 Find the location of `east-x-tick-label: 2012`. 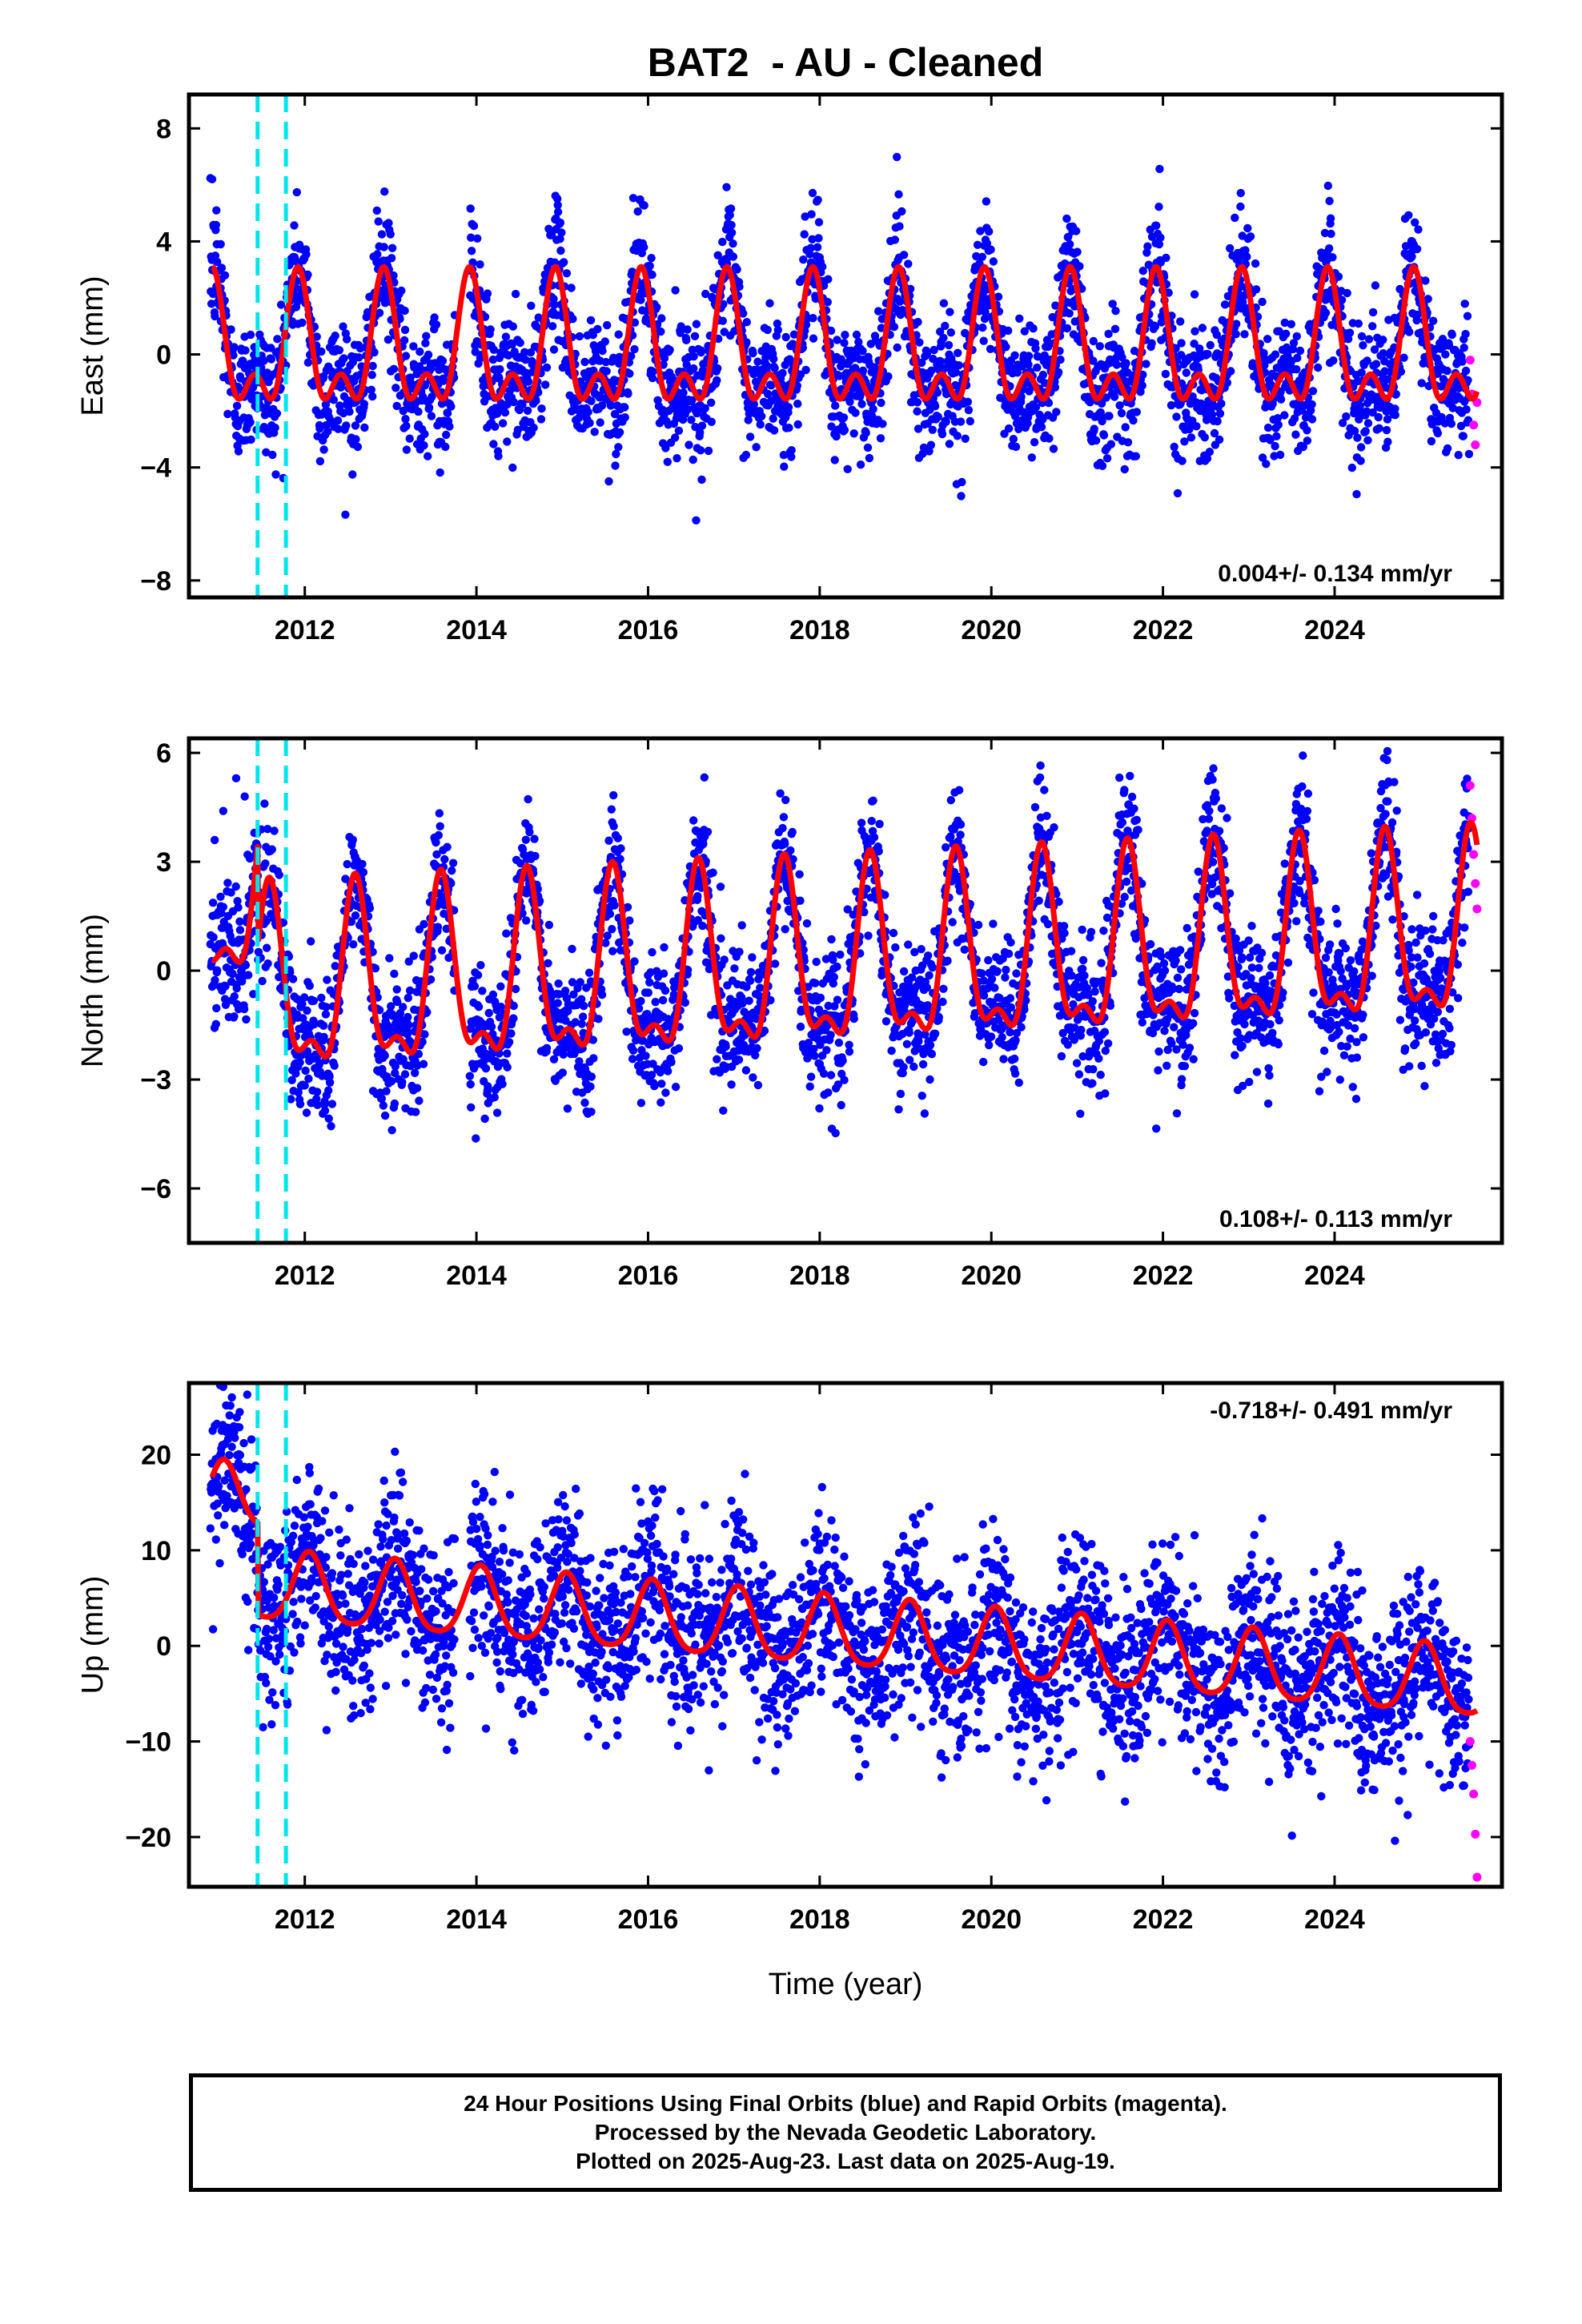

east-x-tick-label: 2012 is located at coordinates (305, 630).